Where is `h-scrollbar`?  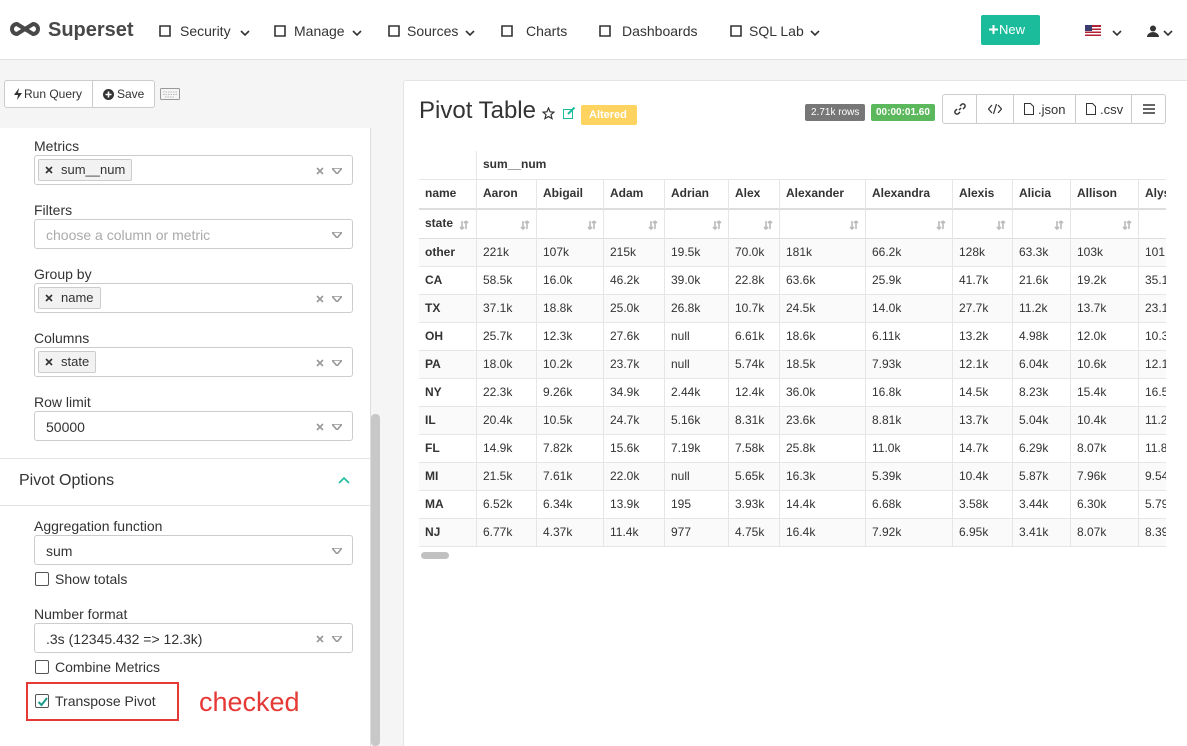 h-scrollbar is located at coordinates (435, 555).